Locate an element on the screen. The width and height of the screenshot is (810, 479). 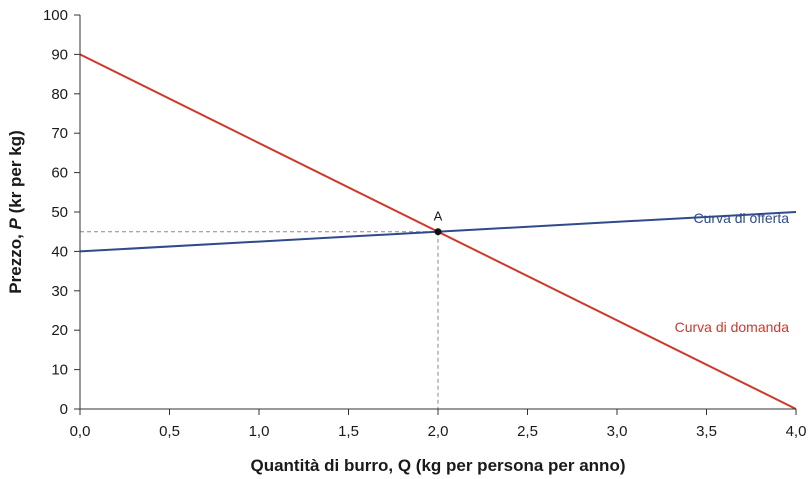
y-tick-label: 60 is located at coordinates (59, 173).